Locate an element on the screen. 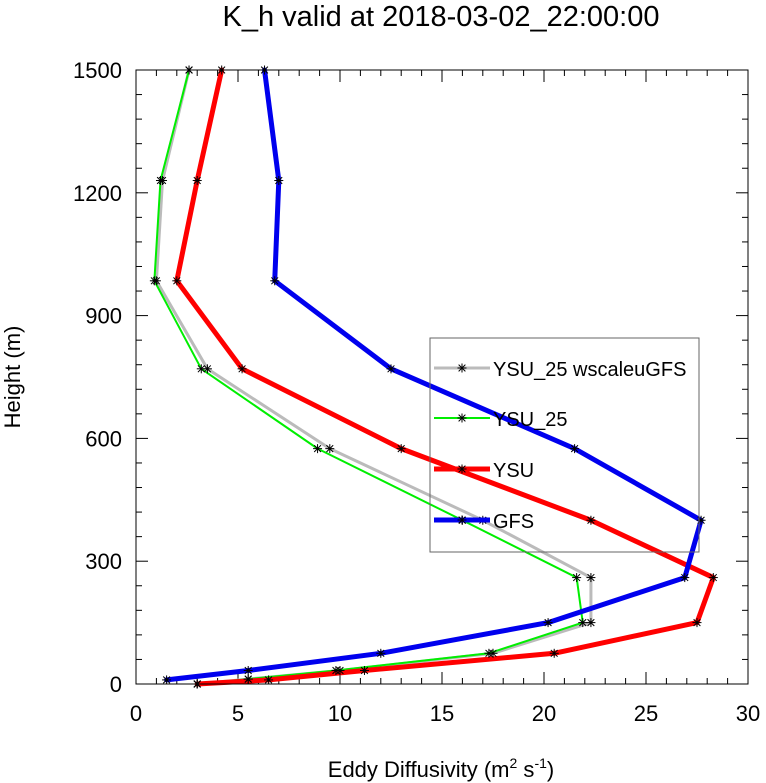 This screenshot has height=783, width=766. y-tick-label: 1200 is located at coordinates (97, 193).